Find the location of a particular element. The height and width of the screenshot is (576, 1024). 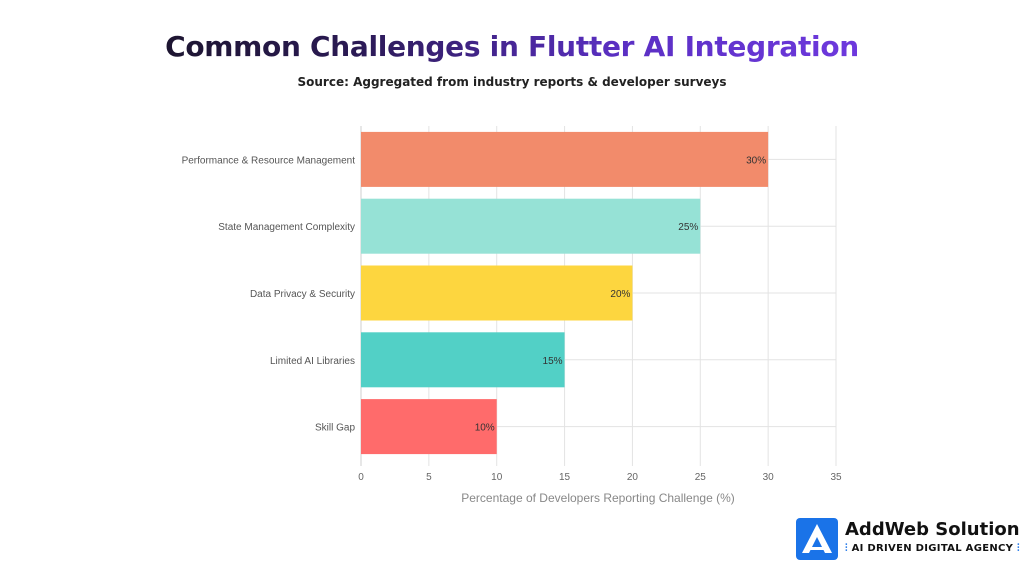

value-label: 15% is located at coordinates (553, 361).